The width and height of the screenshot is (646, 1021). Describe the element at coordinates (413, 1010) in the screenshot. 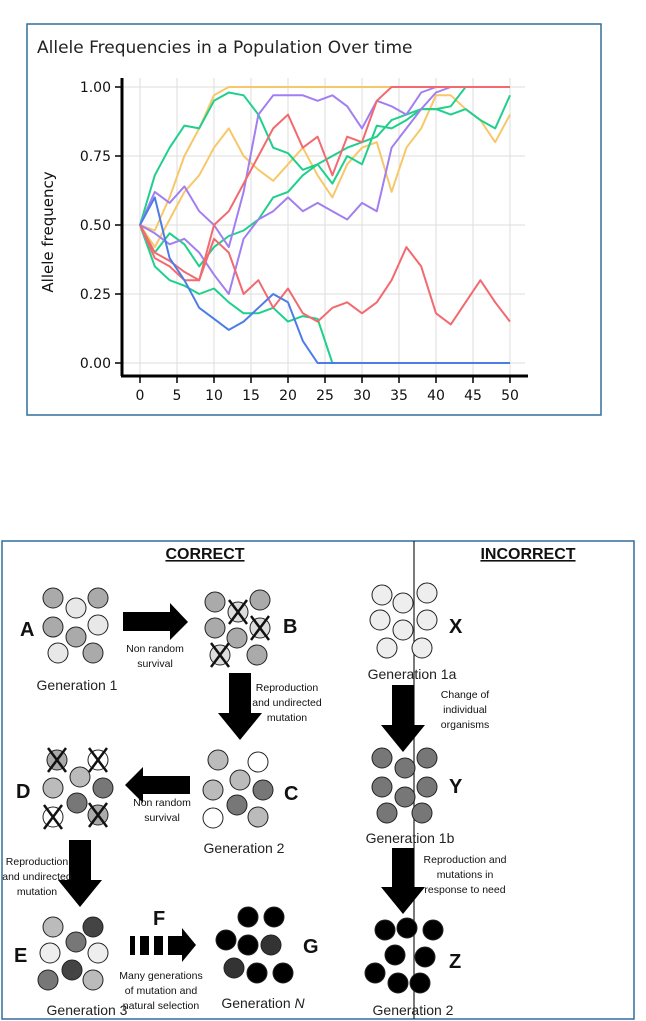

I see `generation-2-incorrect-label: Generation 2` at that location.